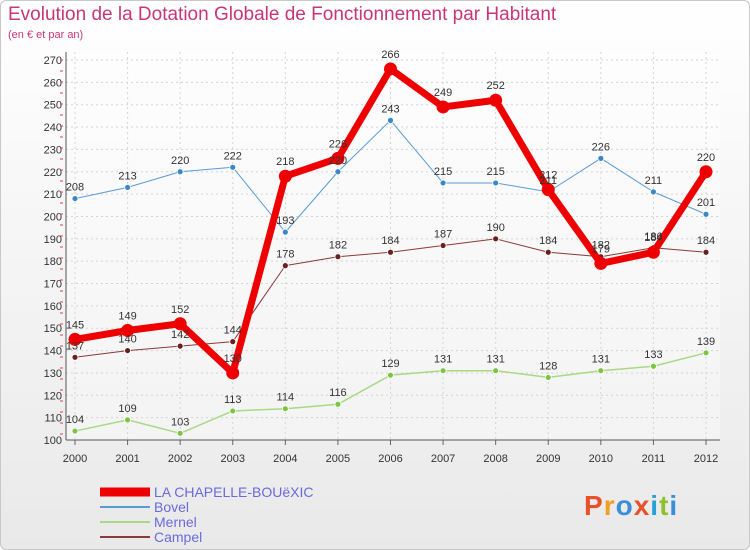 The image size is (750, 550). Describe the element at coordinates (443, 93) in the screenshot. I see `data-label-la-chapelle-bou-xic: 249` at that location.